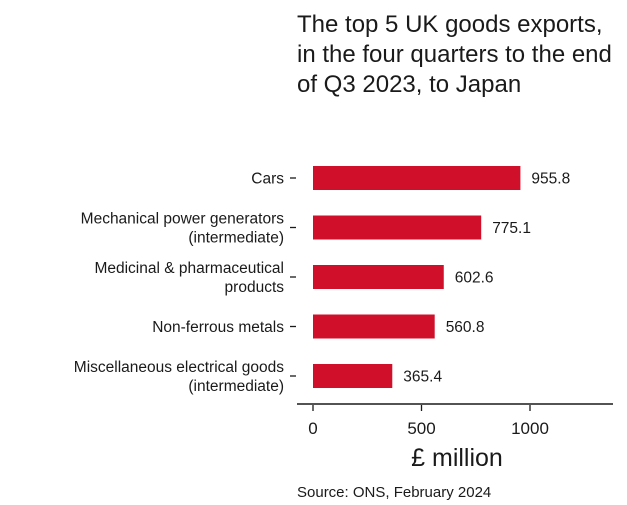 Image resolution: width=627 pixels, height=505 pixels. What do you see at coordinates (189, 268) in the screenshot?
I see `category-label: Medicinal & pharmaceutical` at bounding box center [189, 268].